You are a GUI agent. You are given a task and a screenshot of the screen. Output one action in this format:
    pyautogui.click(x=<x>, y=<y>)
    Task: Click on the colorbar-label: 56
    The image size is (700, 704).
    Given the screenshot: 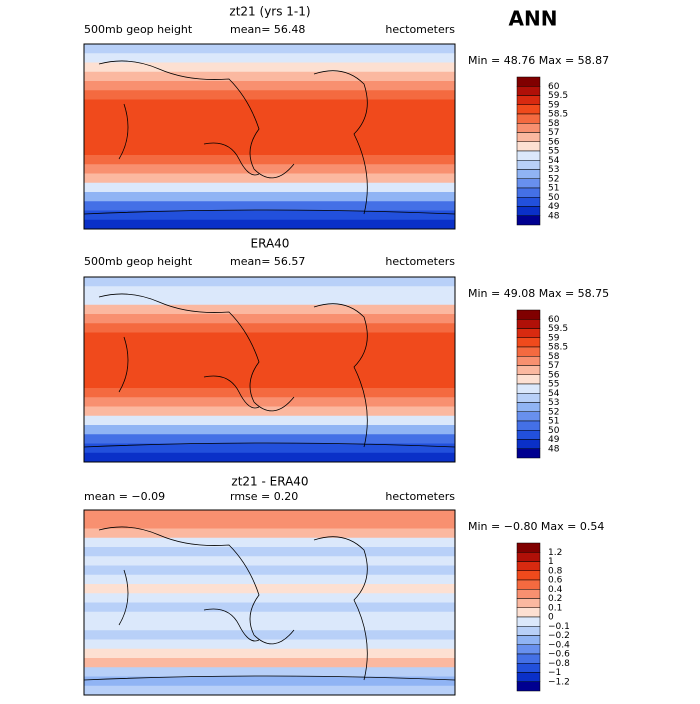 What is the action you would take?
    pyautogui.click(x=554, y=375)
    